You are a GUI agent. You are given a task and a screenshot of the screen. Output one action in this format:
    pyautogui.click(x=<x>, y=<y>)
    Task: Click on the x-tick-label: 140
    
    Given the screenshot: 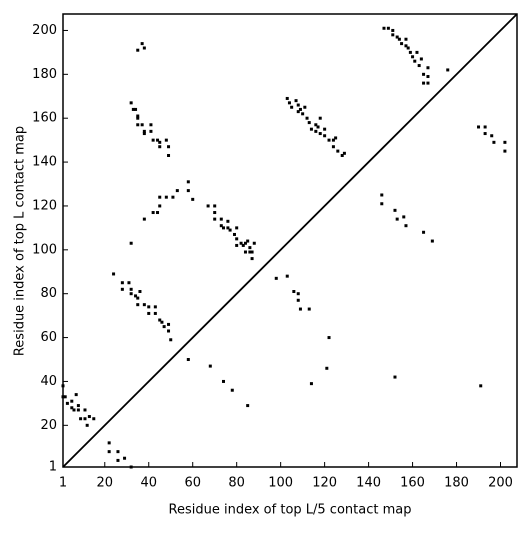 What is the action you would take?
    pyautogui.click(x=368, y=483)
    